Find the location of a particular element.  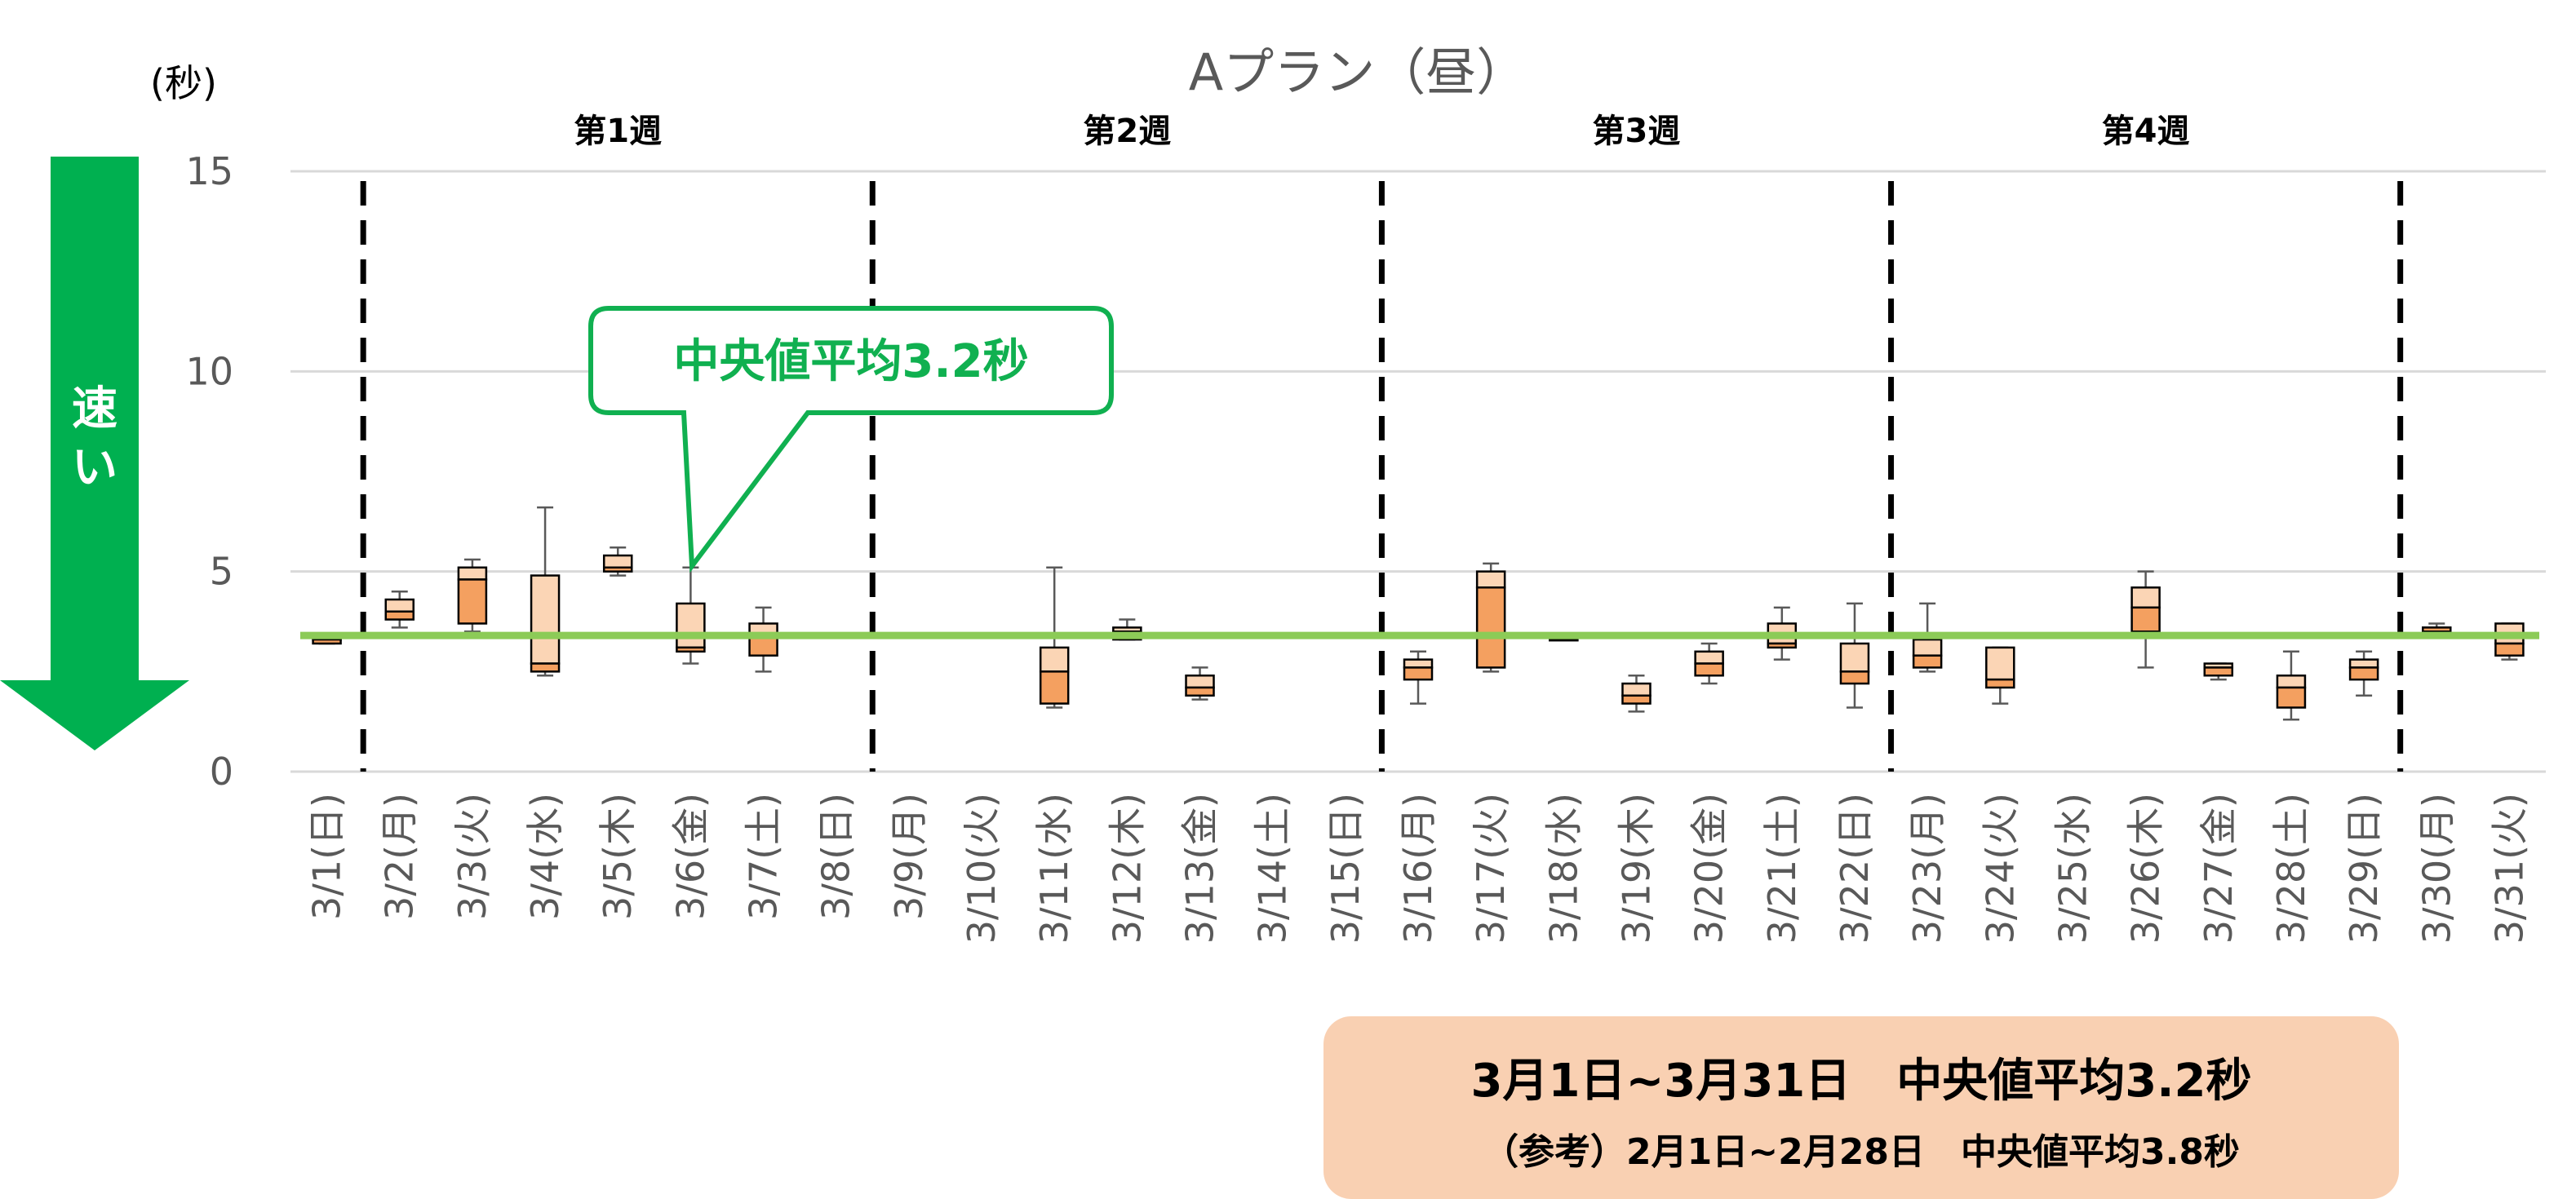

box-3/19(木) is located at coordinates (1636, 693).